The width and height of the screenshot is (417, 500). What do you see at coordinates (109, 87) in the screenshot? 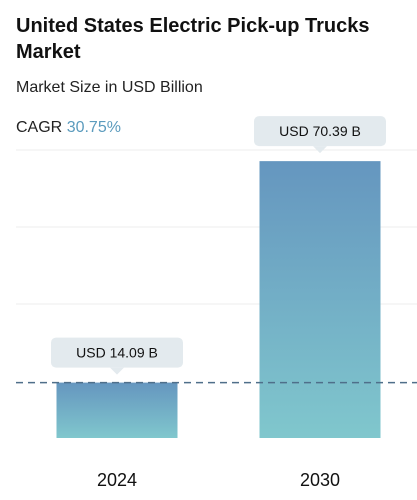
I see `chart-subtitle: Market Size in USD Billion` at bounding box center [109, 87].